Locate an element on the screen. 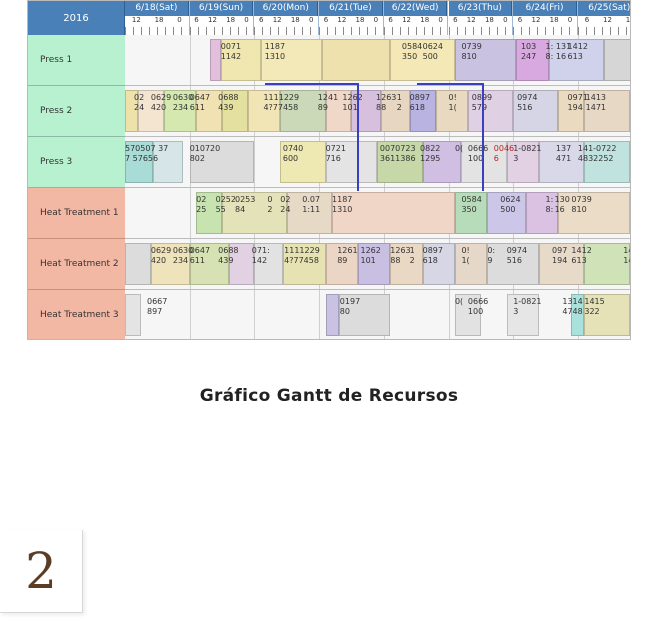 Image resolution: width=658 pixels, height=621 pixels. task-label: 1 2 is located at coordinates (412, 255).